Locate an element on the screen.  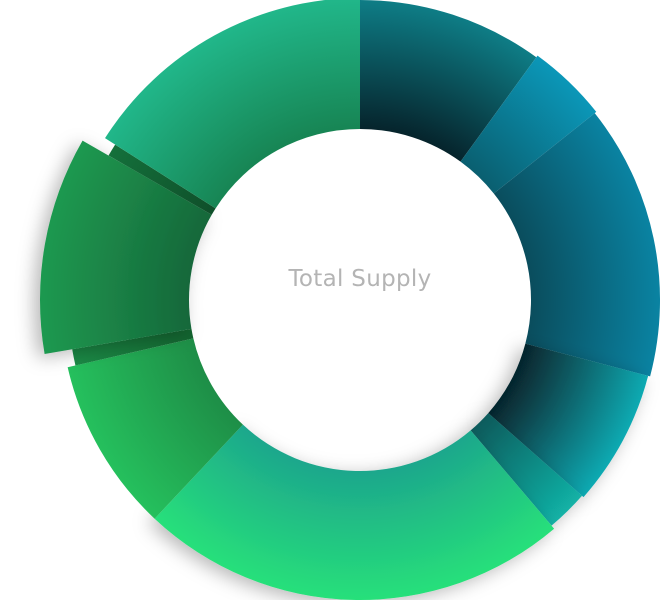
center-label: Total Supply is located at coordinates (359, 279).